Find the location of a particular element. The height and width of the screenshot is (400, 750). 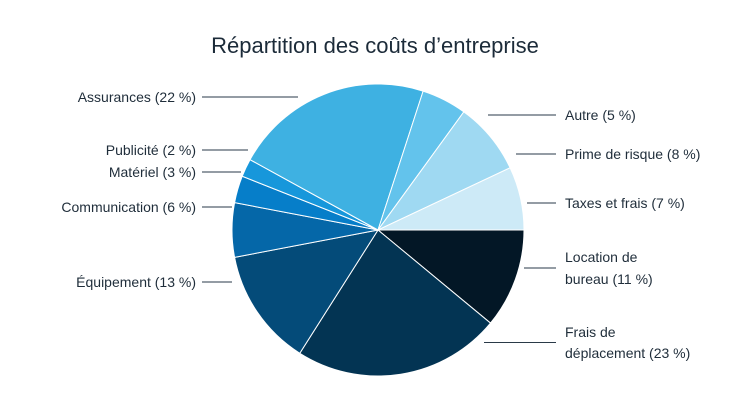

chart-title: Répartition des coûts d’entreprise is located at coordinates (375, 45).